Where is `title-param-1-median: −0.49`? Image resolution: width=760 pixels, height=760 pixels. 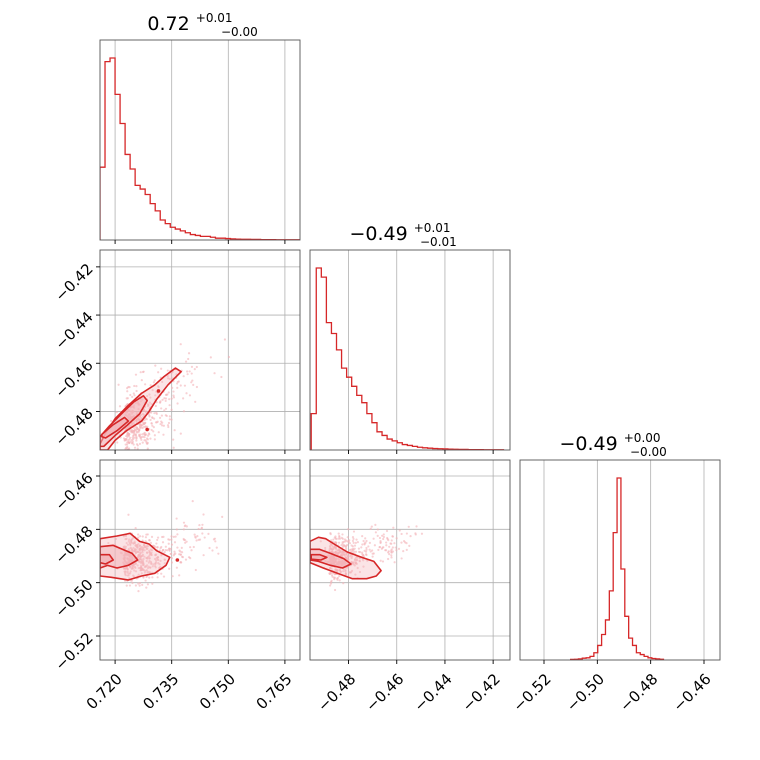
title-param-1-median: −0.49 is located at coordinates (378, 234).